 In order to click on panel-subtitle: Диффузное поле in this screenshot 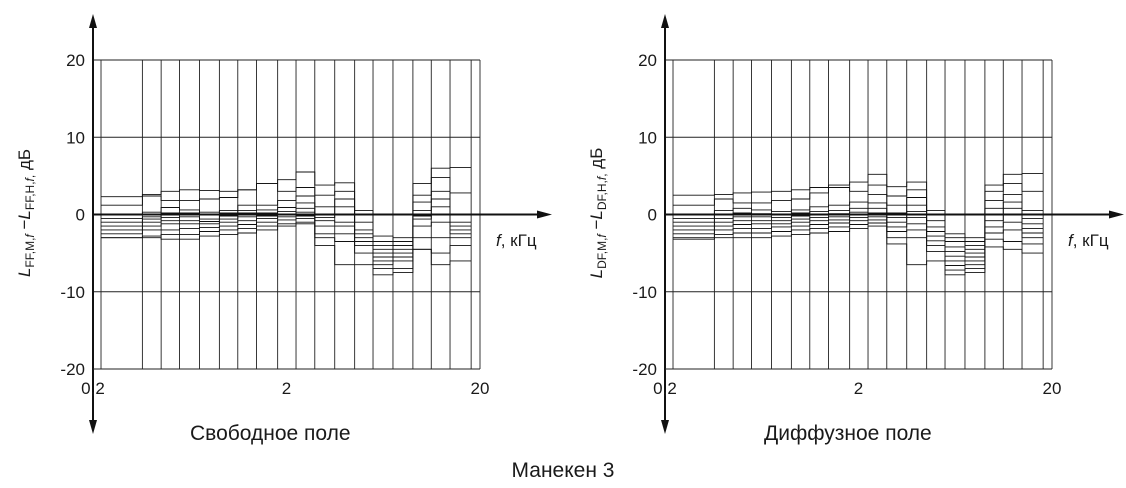, I will do `click(848, 433)`.